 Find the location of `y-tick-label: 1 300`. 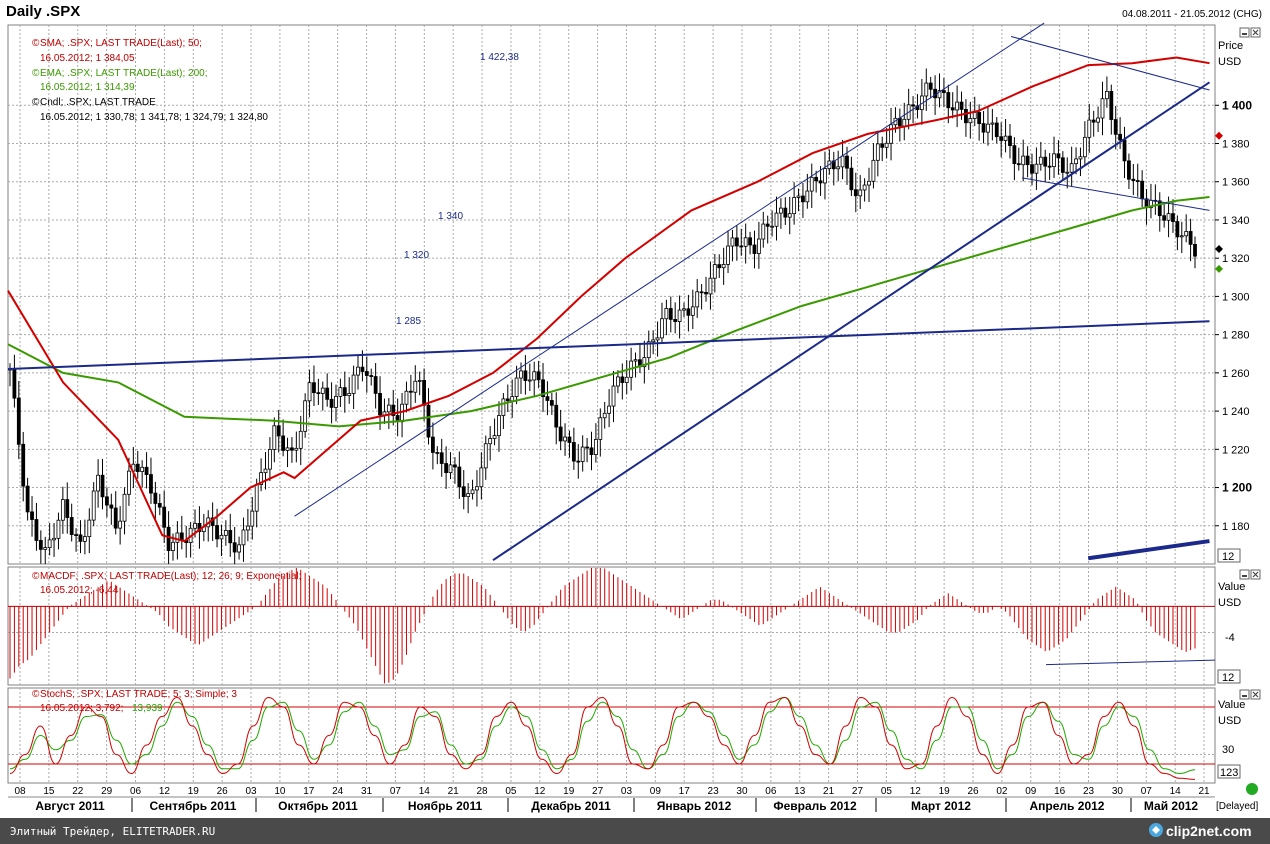

y-tick-label: 1 300 is located at coordinates (1236, 297).